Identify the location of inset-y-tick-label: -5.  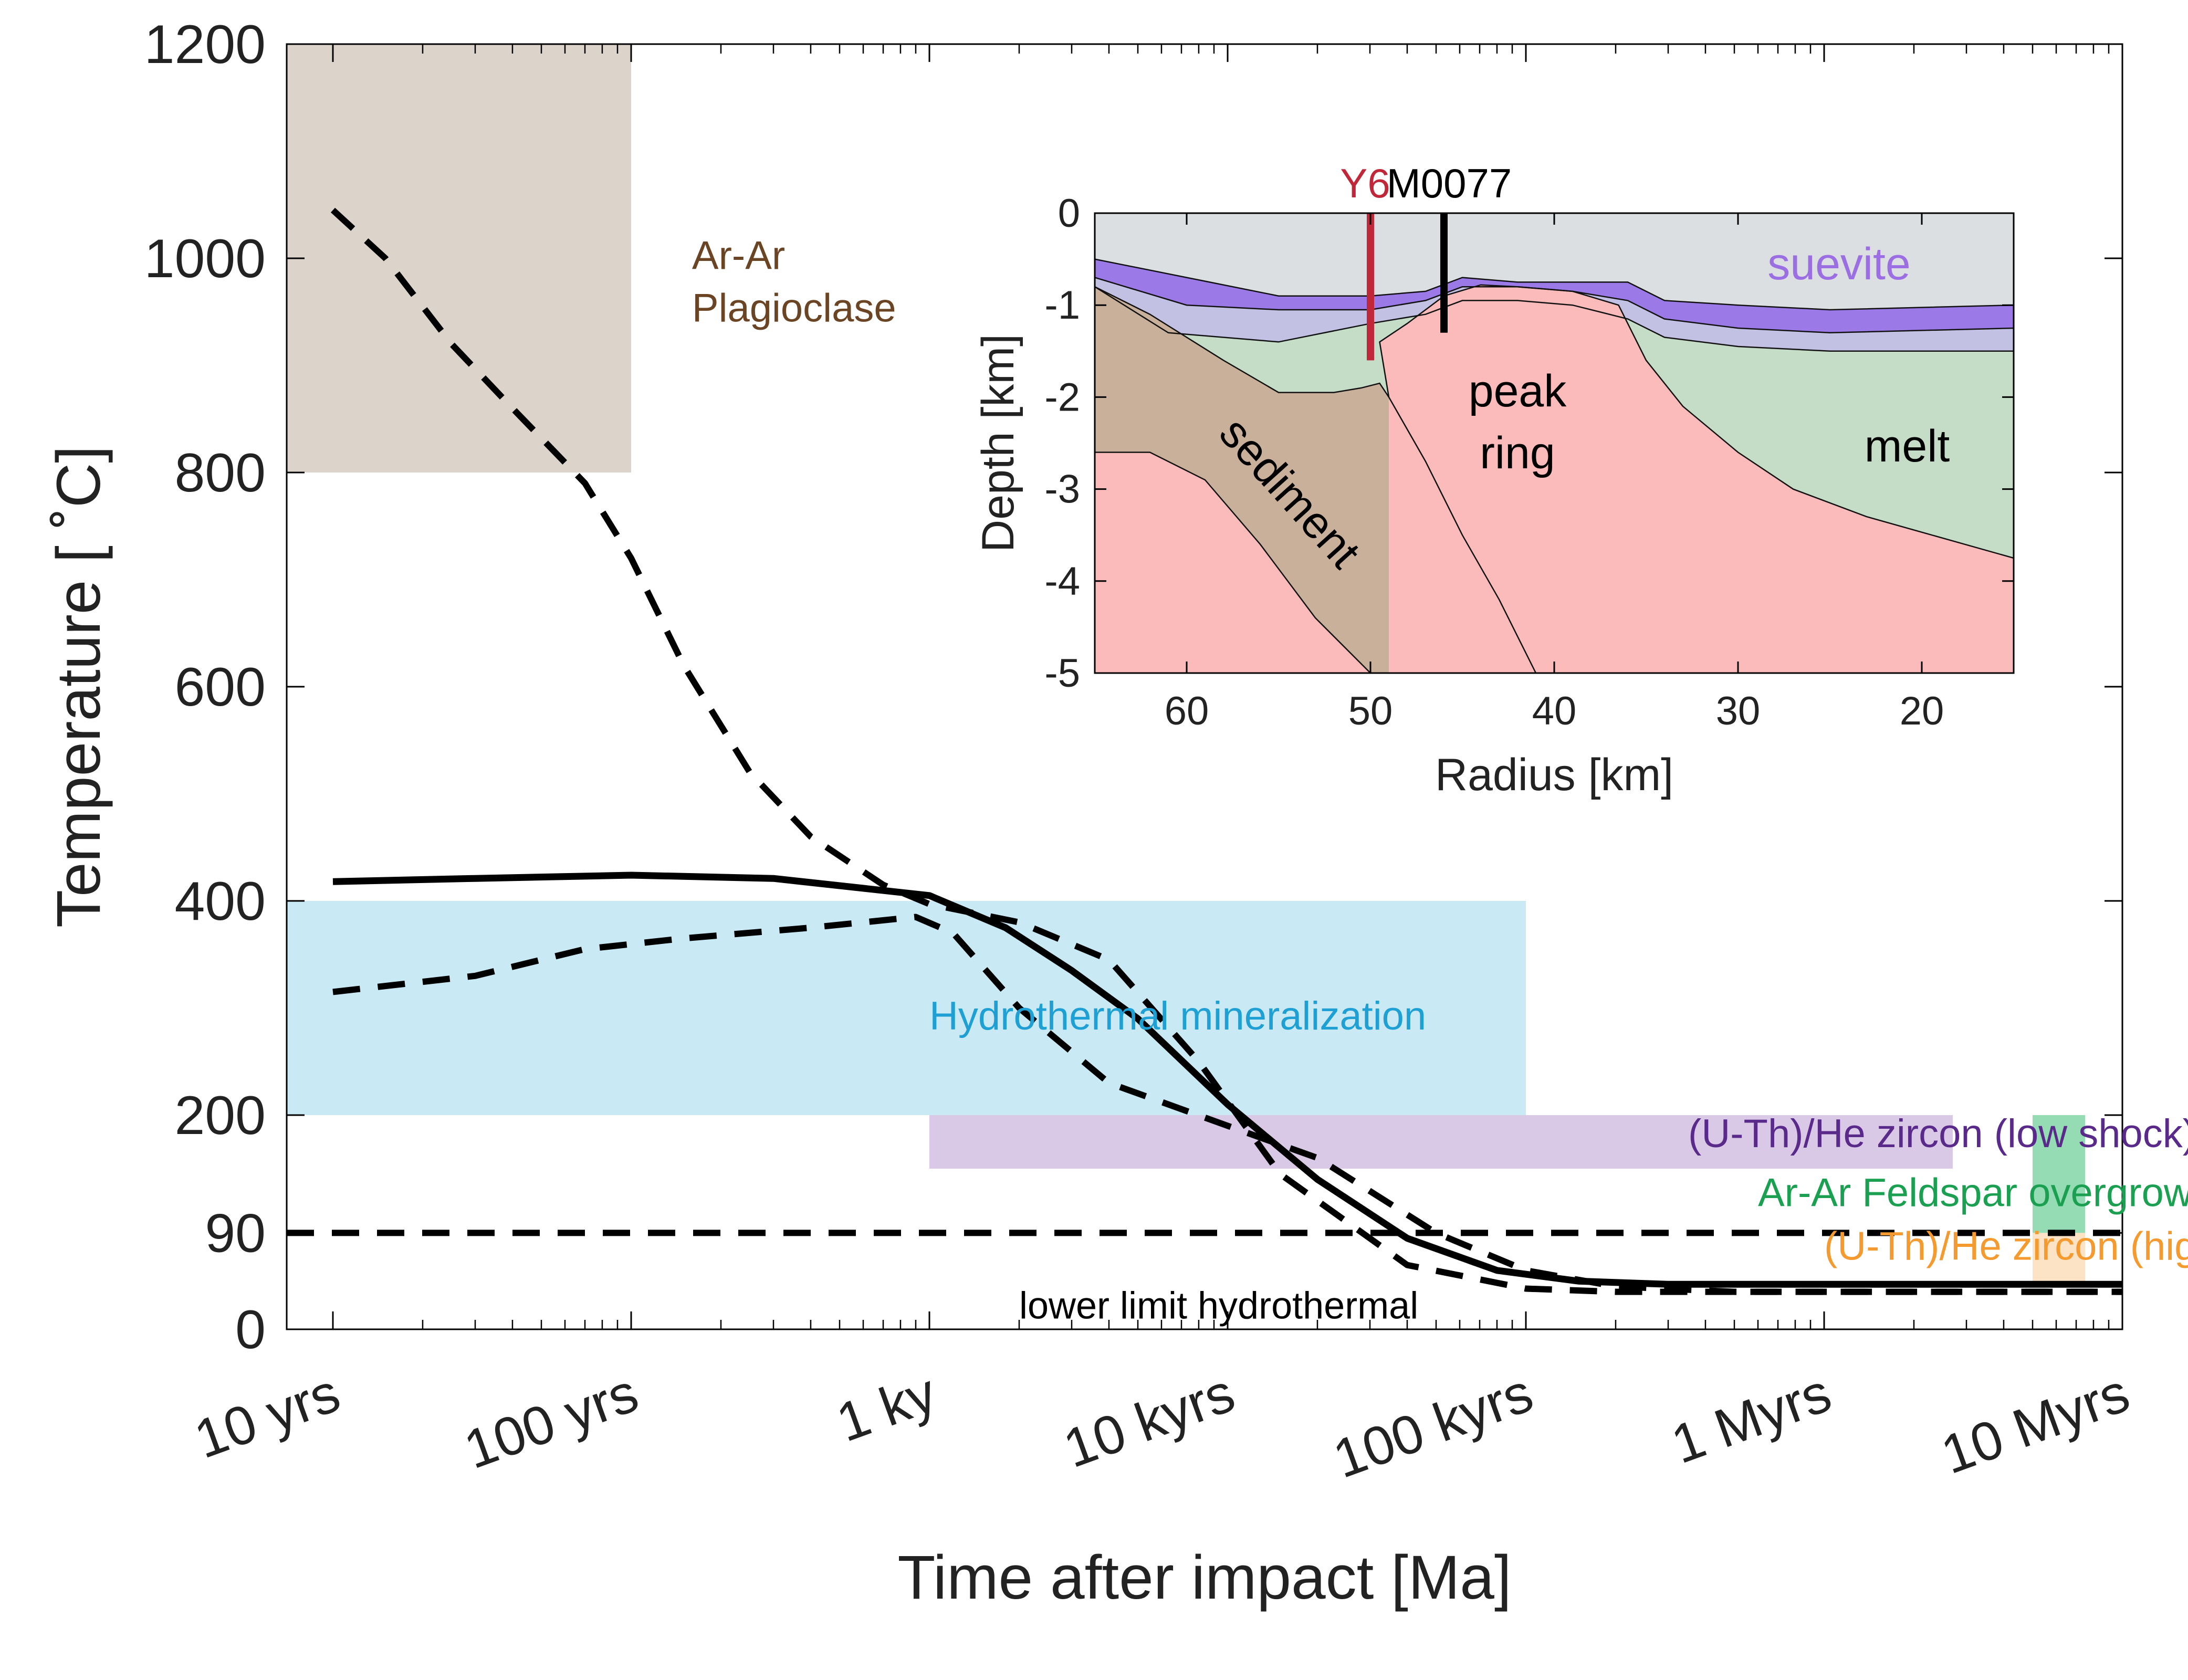
(1062, 673).